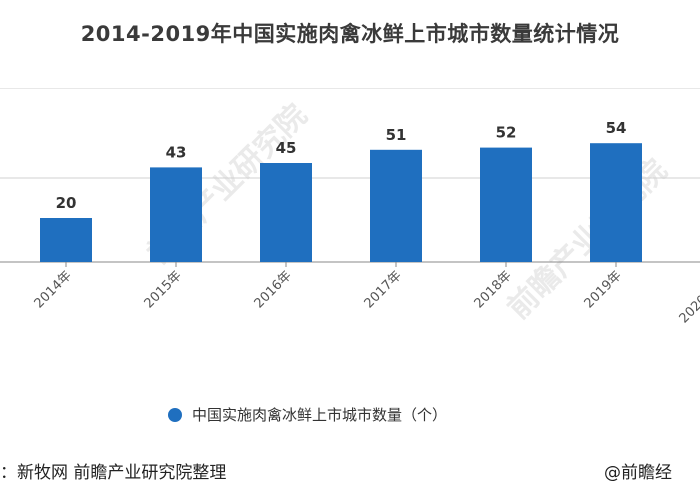 This screenshot has height=500, width=700. What do you see at coordinates (350, 88) in the screenshot?
I see `title-divider` at bounding box center [350, 88].